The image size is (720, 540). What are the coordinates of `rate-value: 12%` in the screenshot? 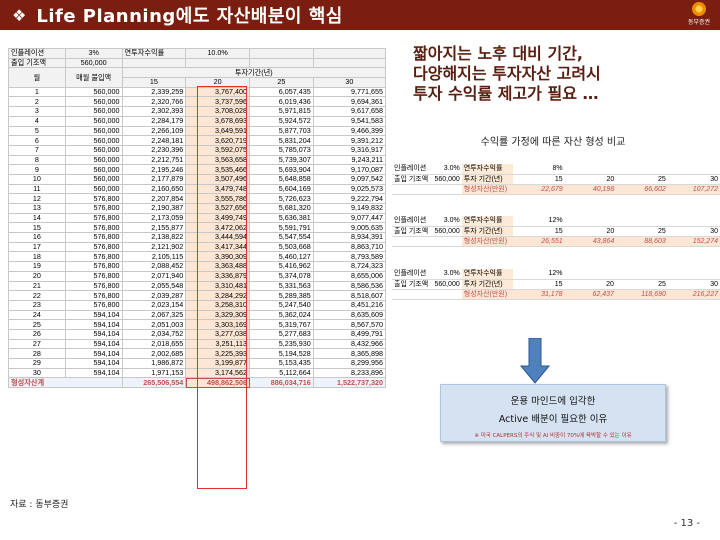 It's located at (539, 274).